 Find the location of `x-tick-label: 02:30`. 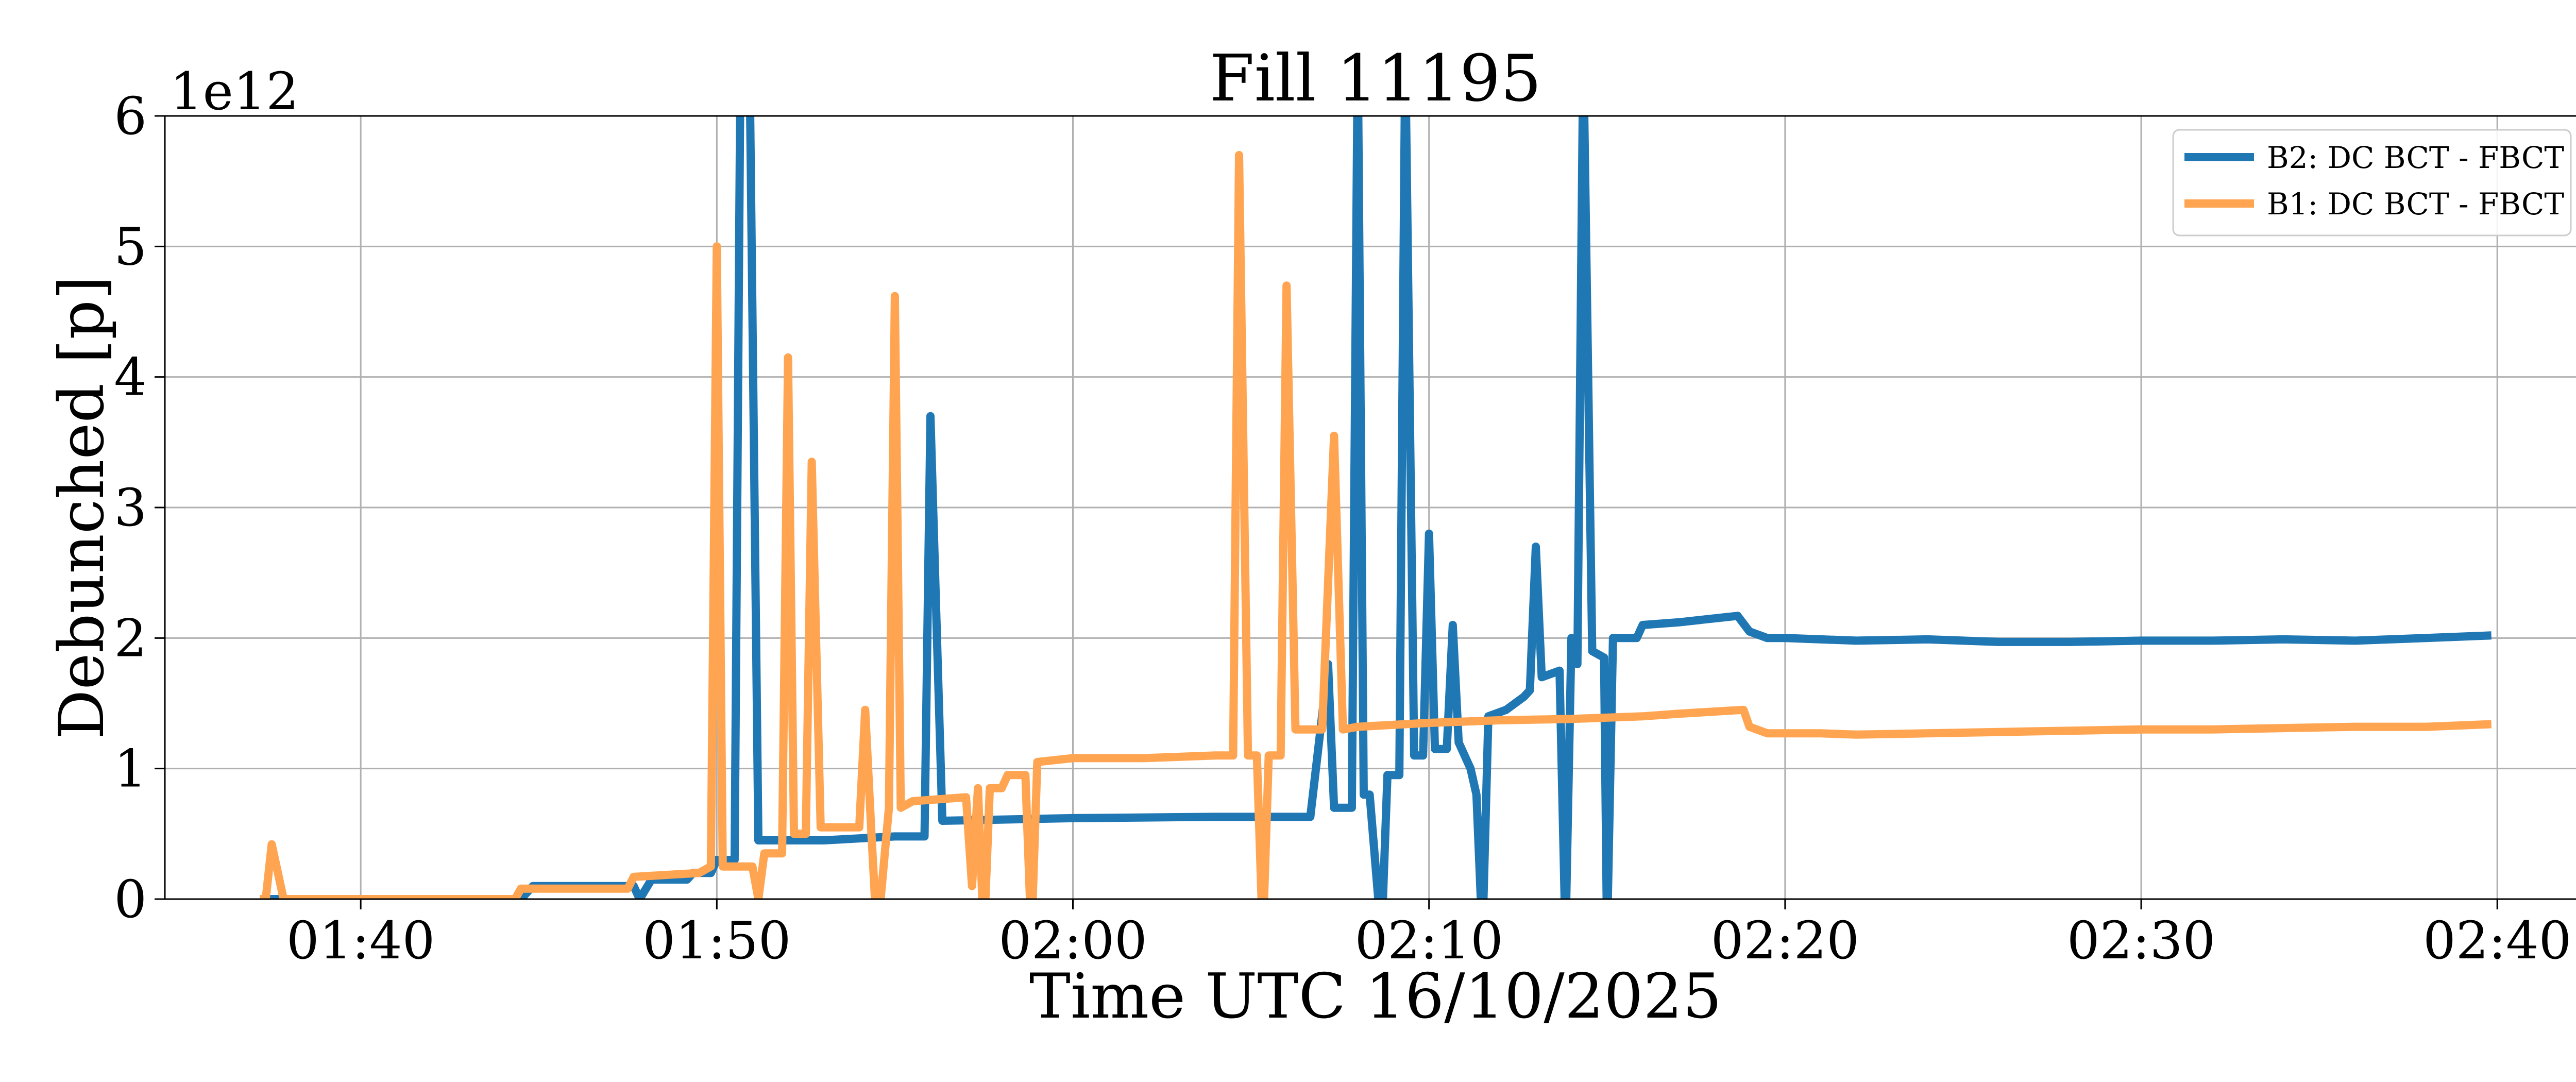

x-tick-label: 02:30 is located at coordinates (2141, 941).